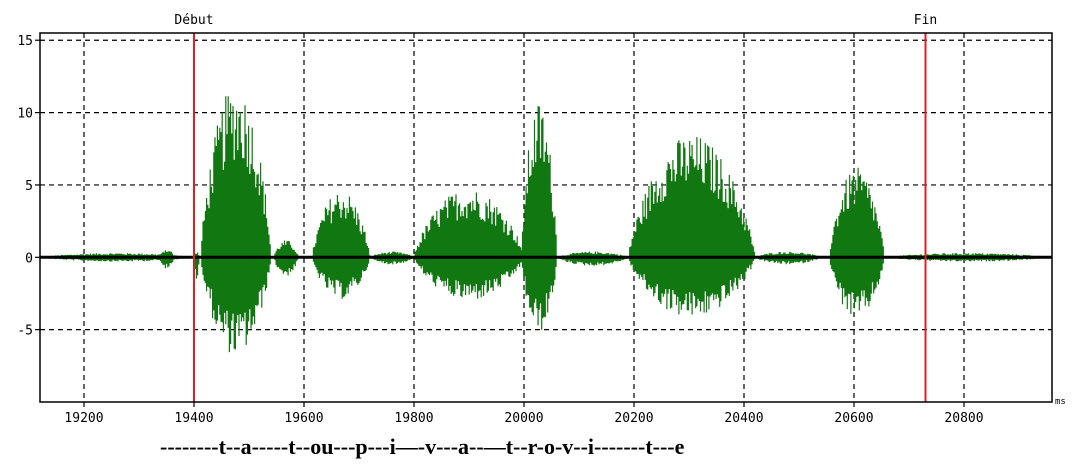  What do you see at coordinates (193, 20) in the screenshot?
I see `marker-label-0: Début` at bounding box center [193, 20].